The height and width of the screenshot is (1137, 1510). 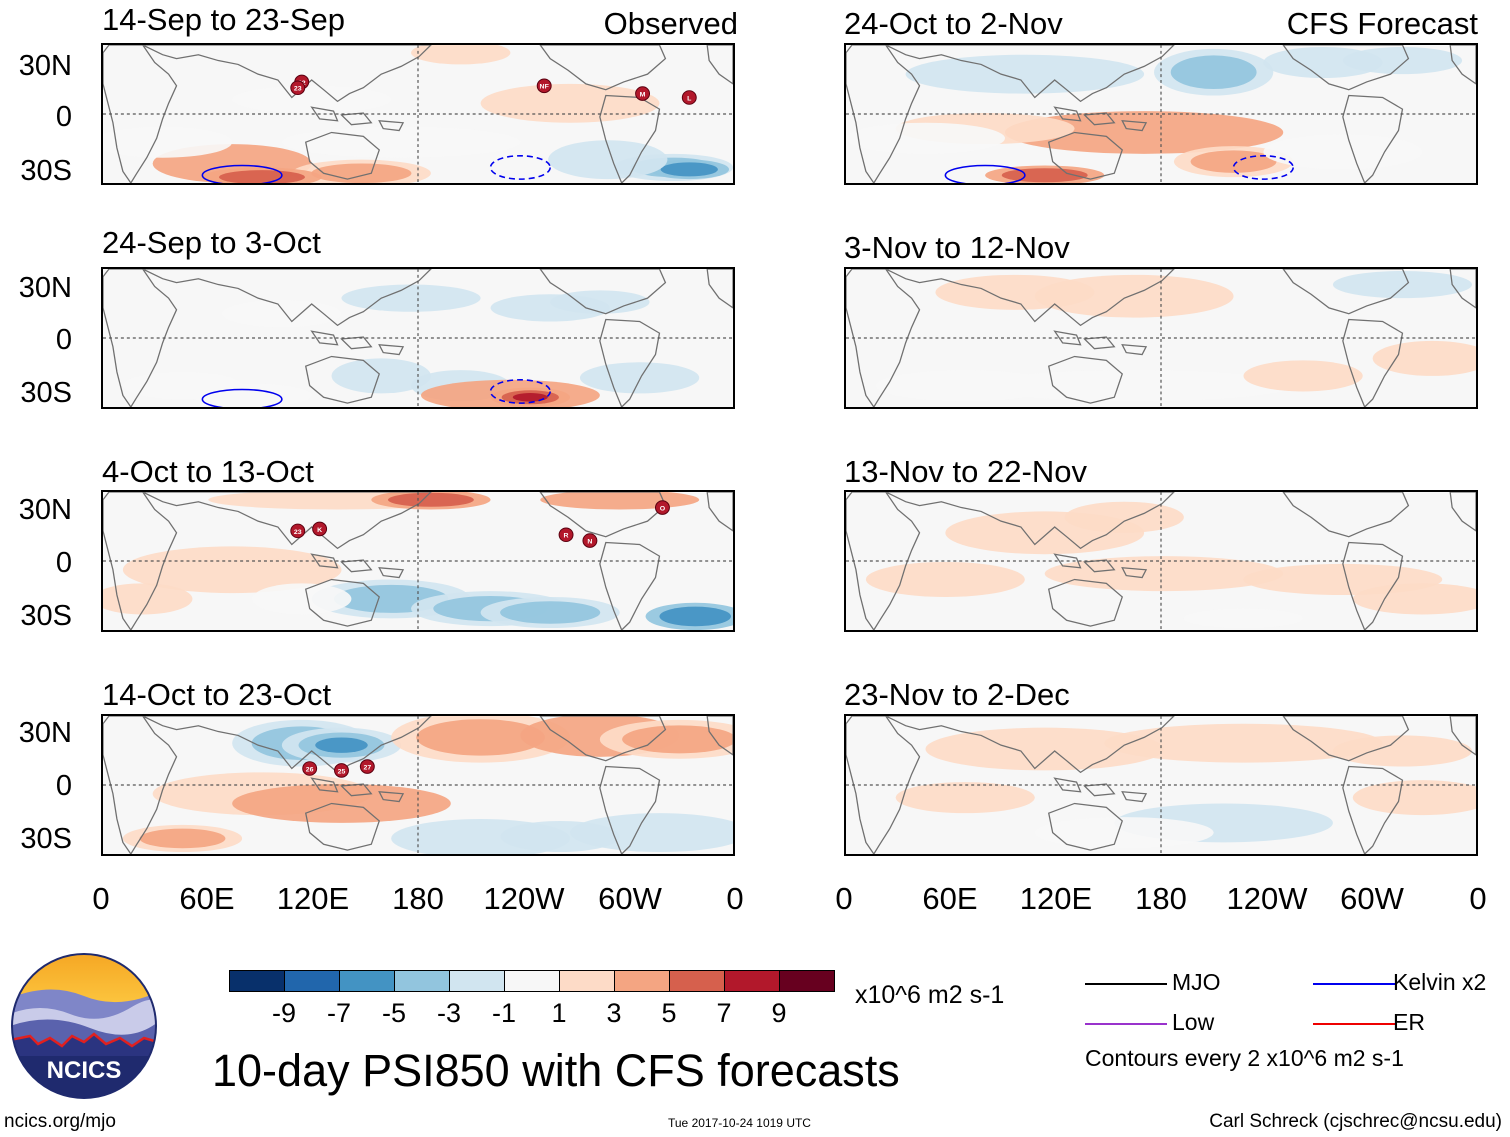 What do you see at coordinates (957, 247) in the screenshot?
I see `panel-title-6: 3-Nov to 12-Nov` at bounding box center [957, 247].